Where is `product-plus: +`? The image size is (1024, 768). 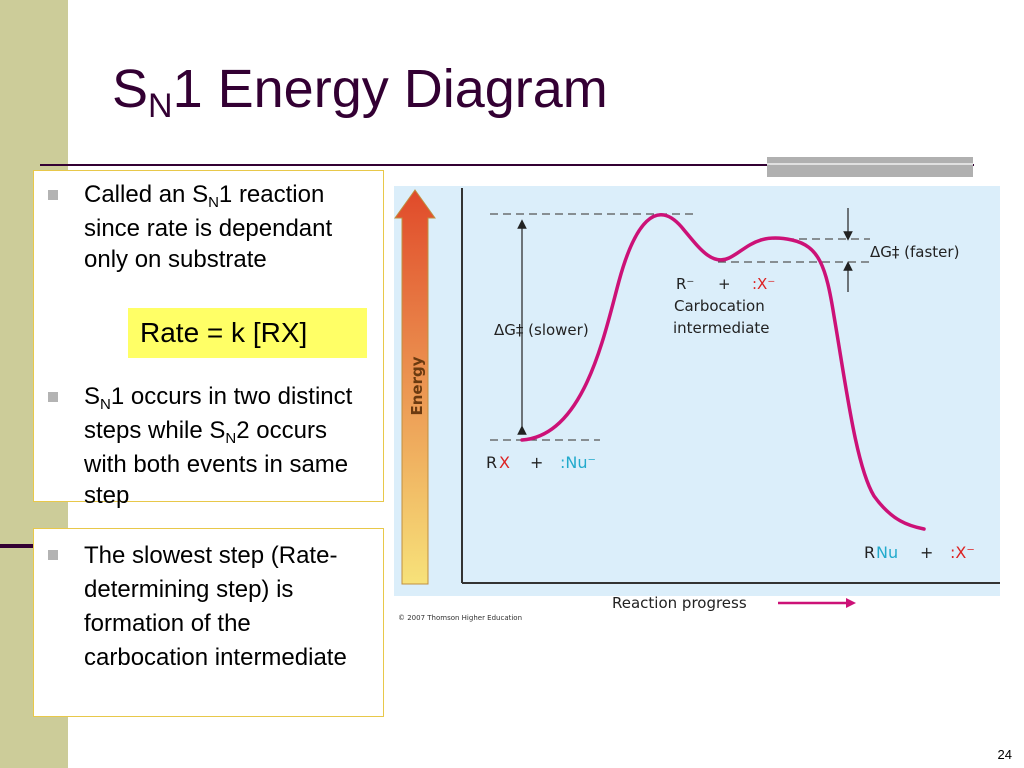
product-plus: + is located at coordinates (926, 552).